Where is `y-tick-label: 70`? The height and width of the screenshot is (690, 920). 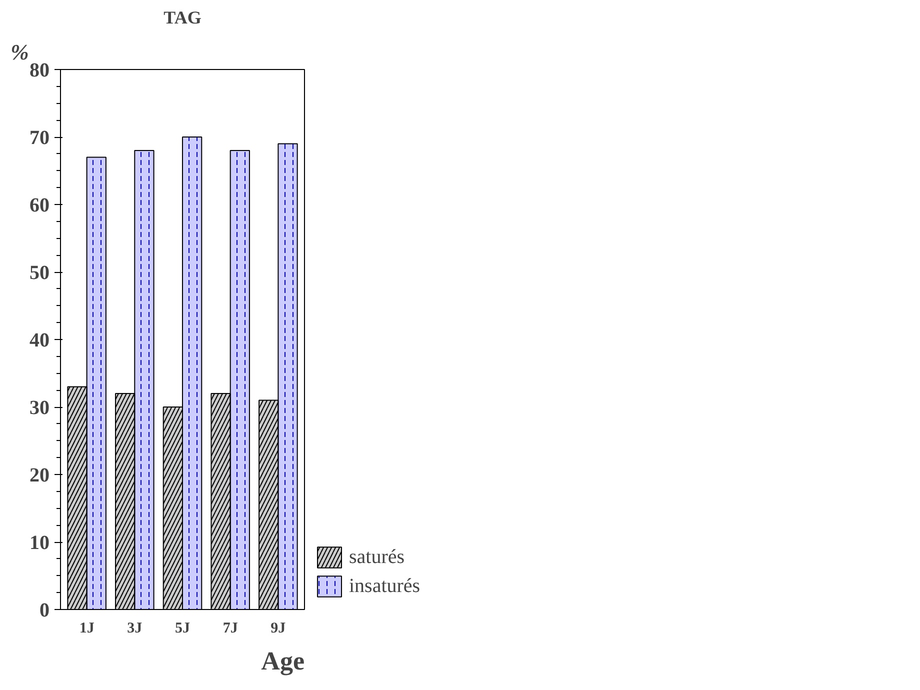
y-tick-label: 70 is located at coordinates (40, 138).